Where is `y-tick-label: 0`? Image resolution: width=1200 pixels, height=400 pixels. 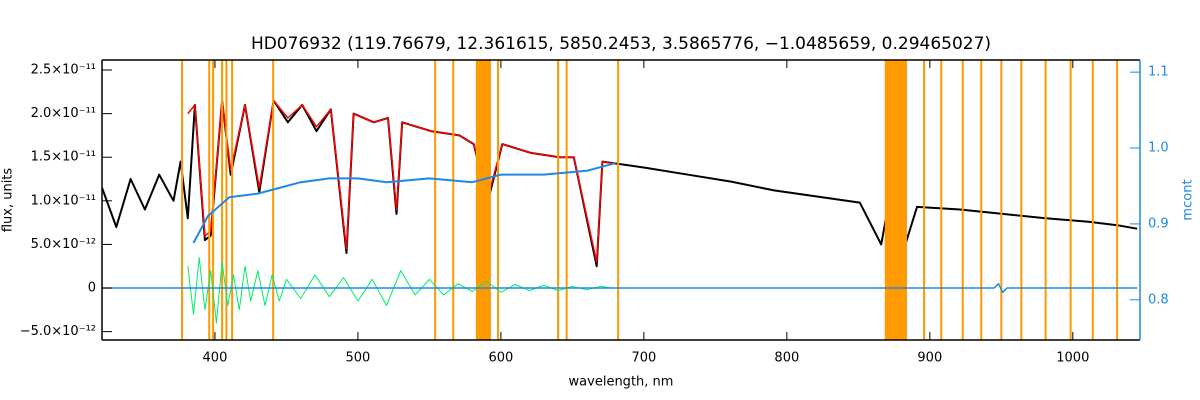
y-tick-label: 0 is located at coordinates (92, 288).